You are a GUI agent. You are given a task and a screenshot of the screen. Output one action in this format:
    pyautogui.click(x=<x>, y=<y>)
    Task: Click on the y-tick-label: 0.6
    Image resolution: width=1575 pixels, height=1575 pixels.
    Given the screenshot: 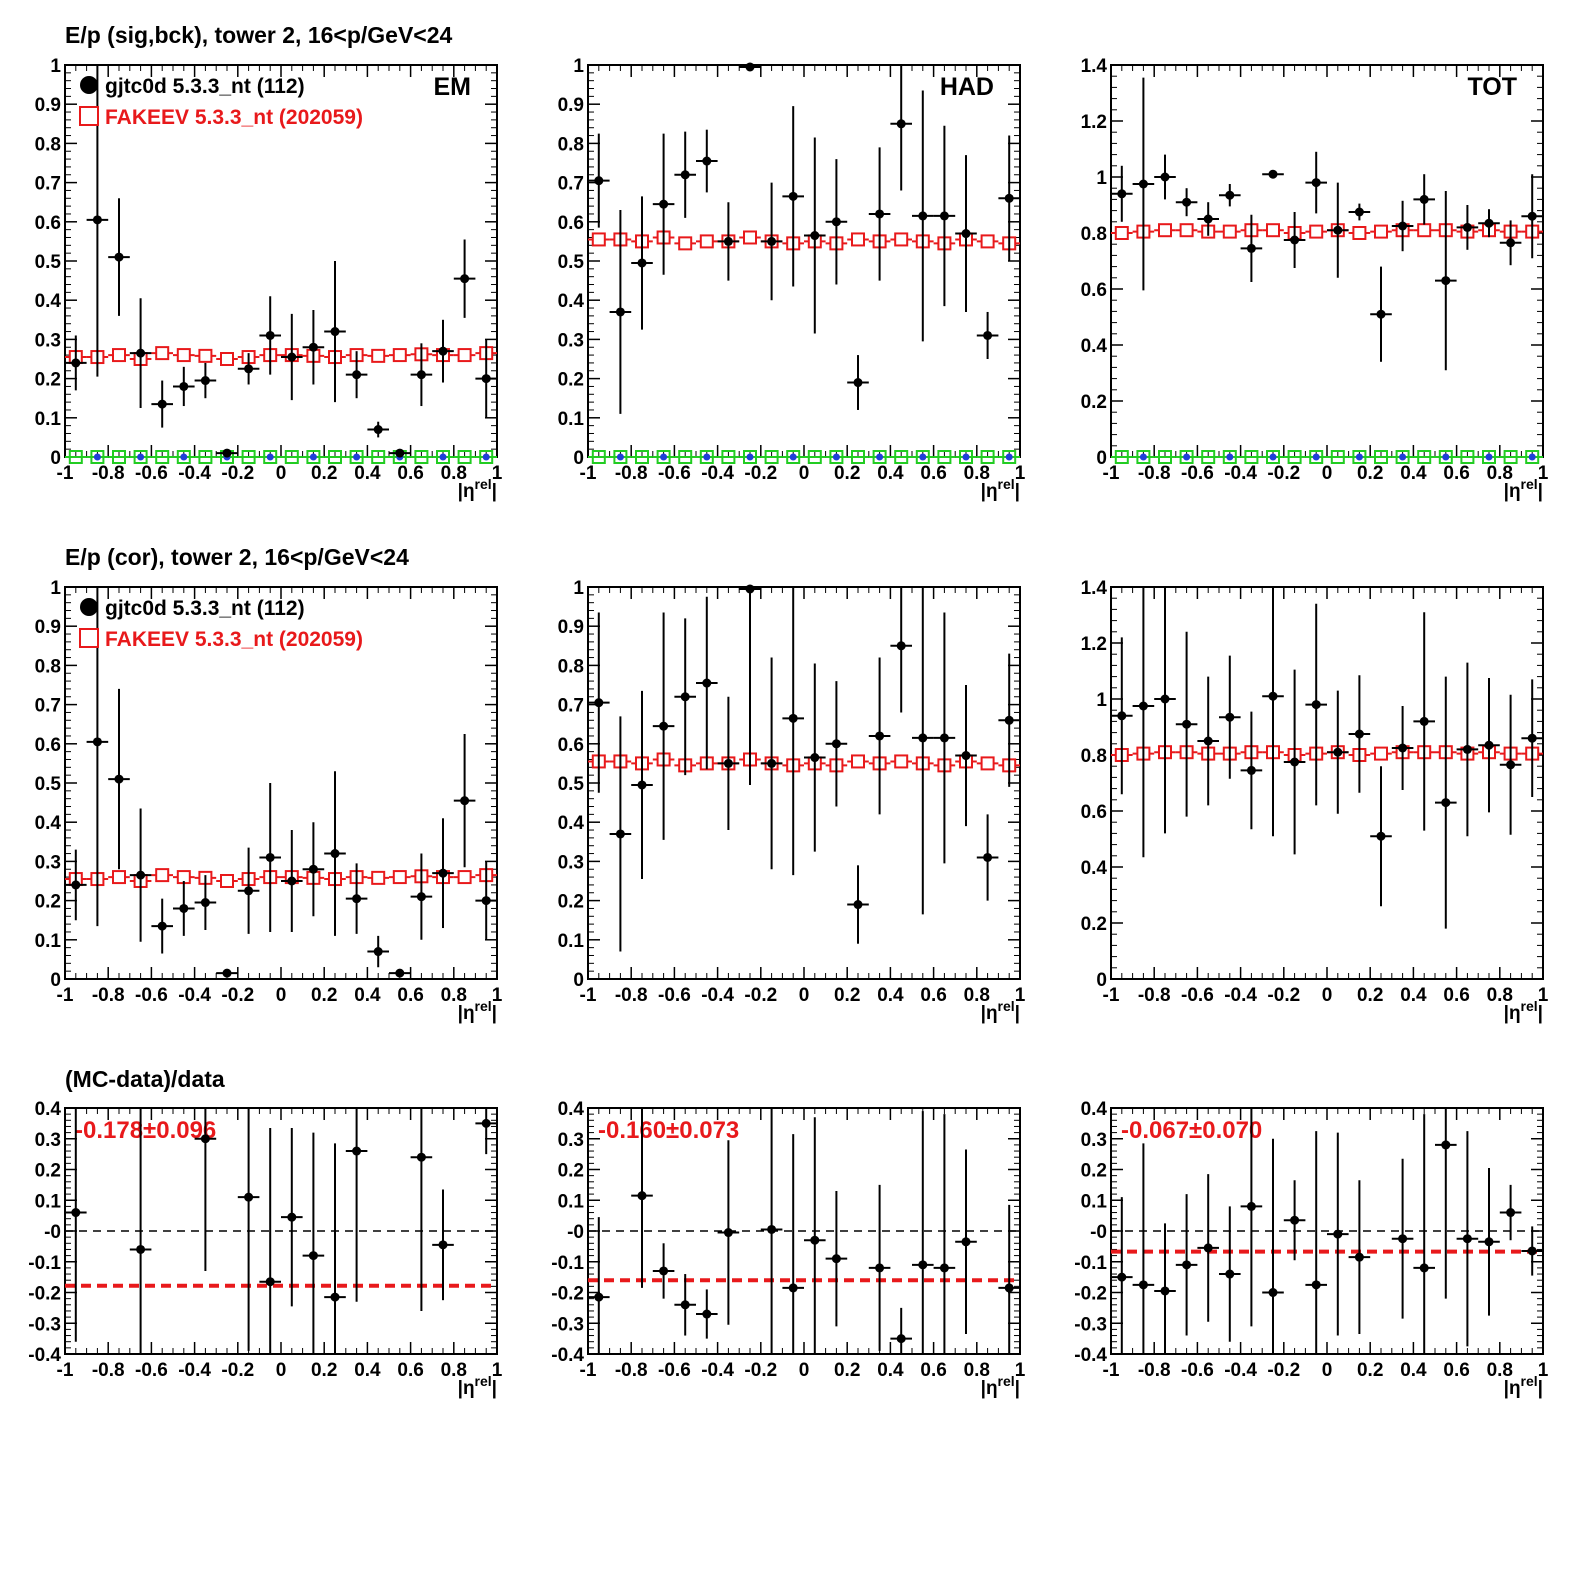 What is the action you would take?
    pyautogui.click(x=1094, y=812)
    